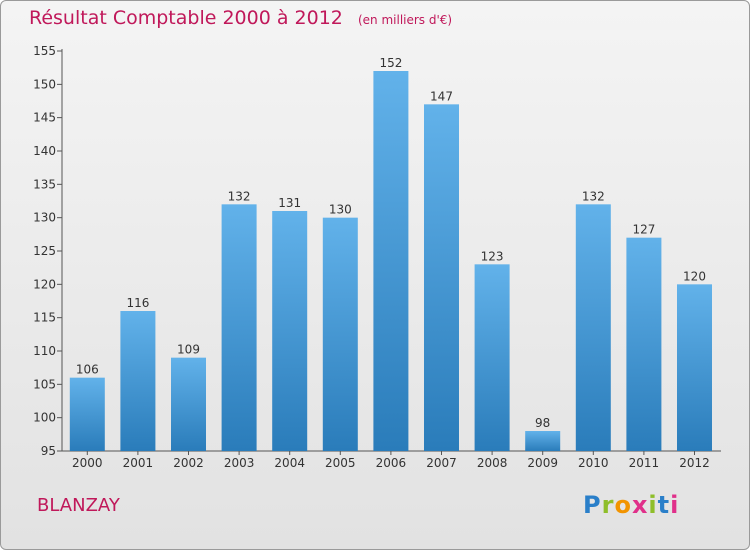 Image resolution: width=750 pixels, height=550 pixels. Describe the element at coordinates (188, 463) in the screenshot. I see `x-tick-label: 2002` at that location.